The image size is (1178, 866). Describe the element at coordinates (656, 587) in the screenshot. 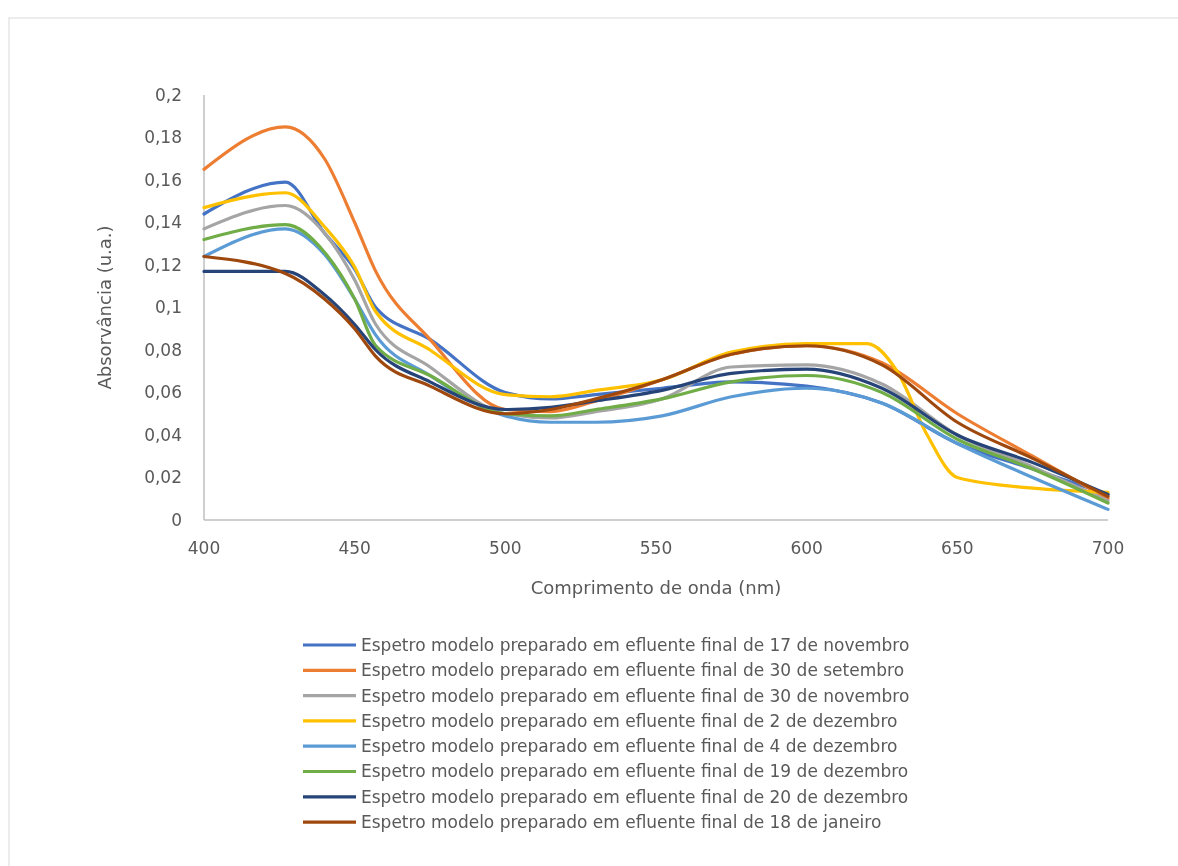

I see `x-axis-title: Comprimento de onda (nm)` at that location.